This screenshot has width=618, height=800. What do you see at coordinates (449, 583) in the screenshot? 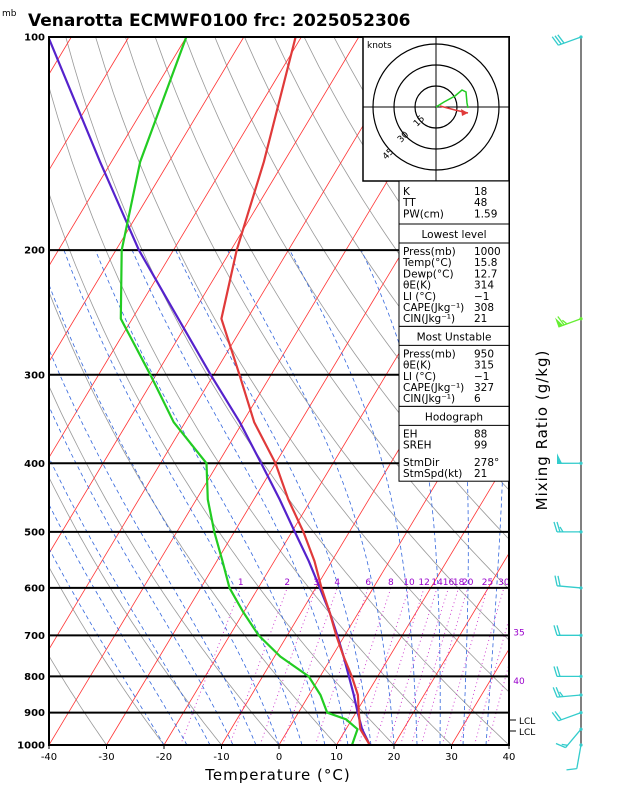
I see `mixing-ratio-label: 16` at bounding box center [449, 583].